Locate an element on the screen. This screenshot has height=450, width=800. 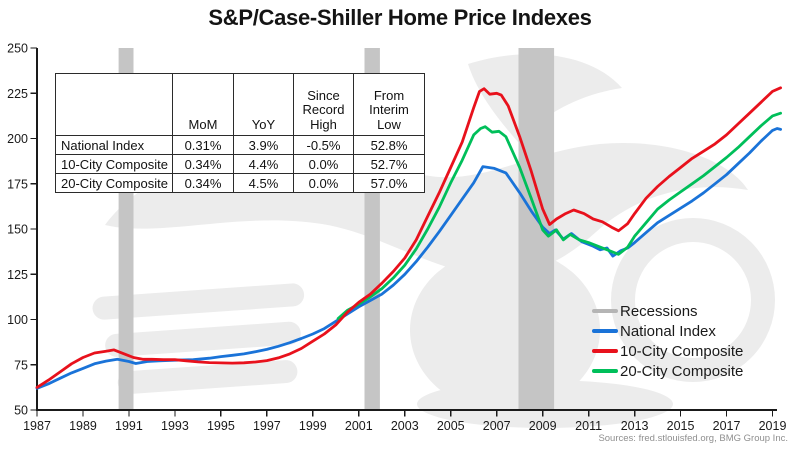
x-tick-label: 2001 is located at coordinates (359, 426).